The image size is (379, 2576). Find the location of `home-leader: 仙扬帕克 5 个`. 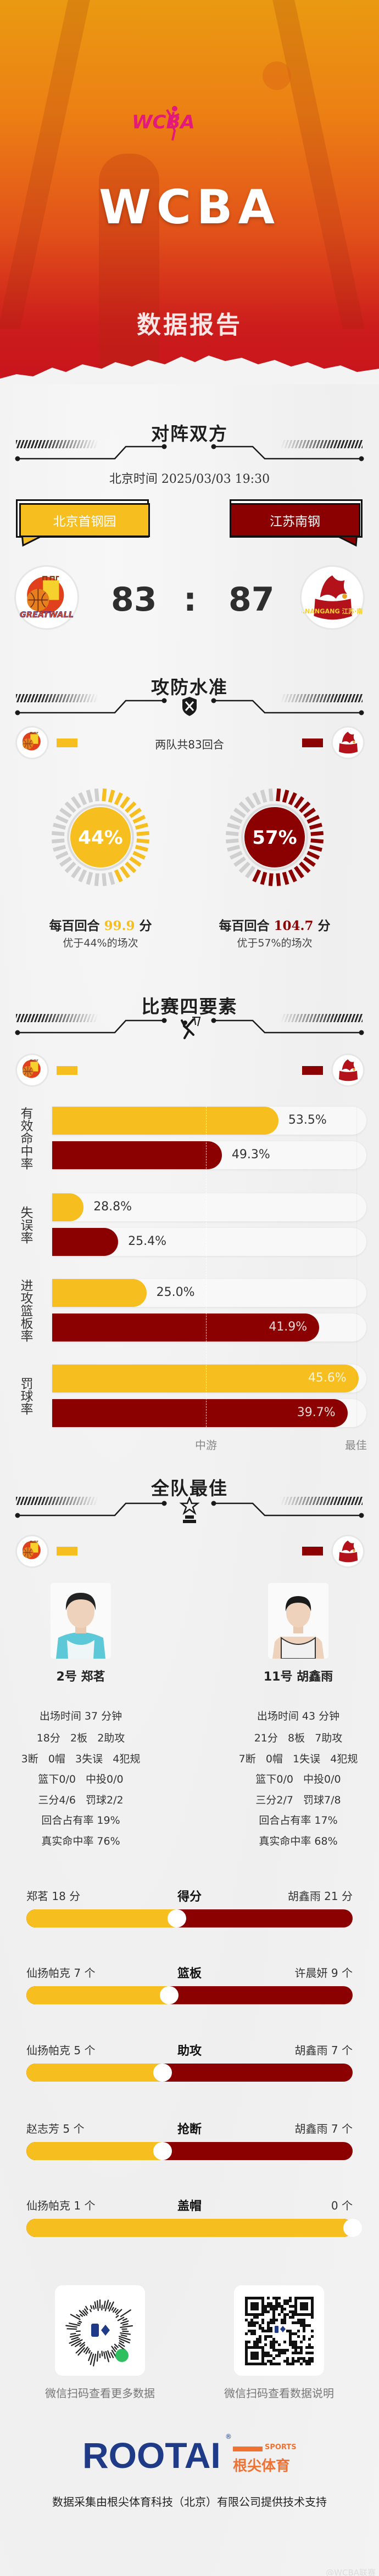

home-leader: 仙扬帕克 5 个 is located at coordinates (61, 2050).